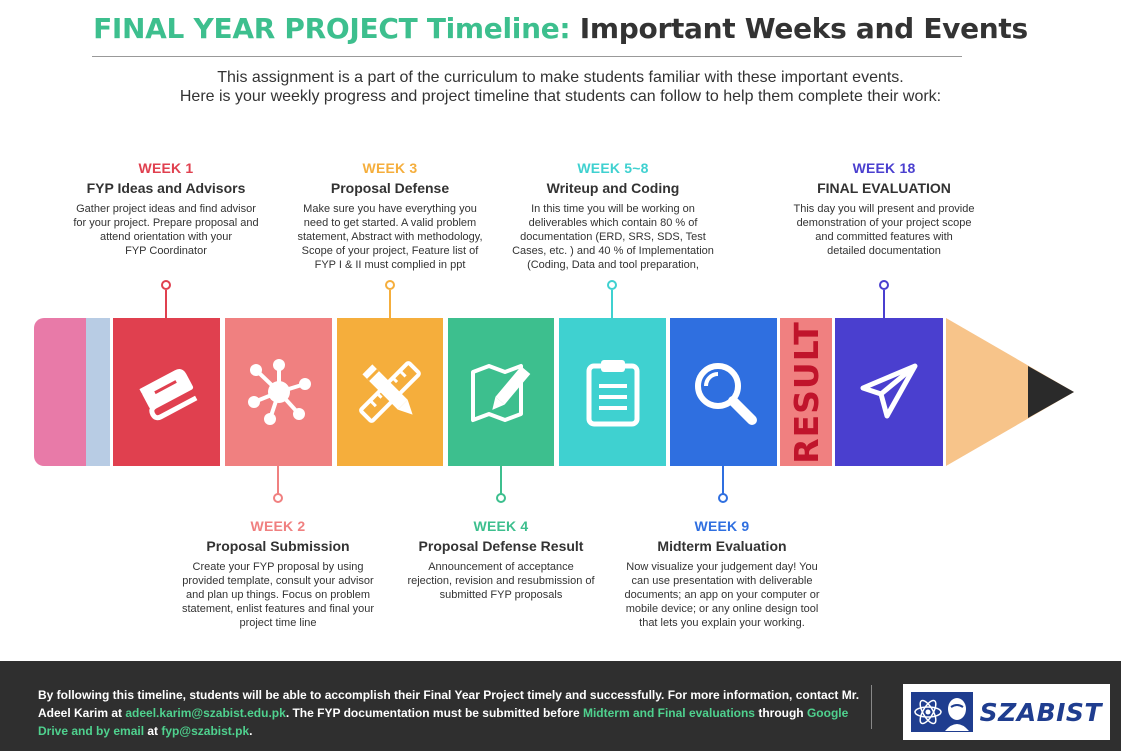 This screenshot has height=751, width=1121. Describe the element at coordinates (613, 209) in the screenshot. I see `desc-line: In this time you will be working on` at that location.